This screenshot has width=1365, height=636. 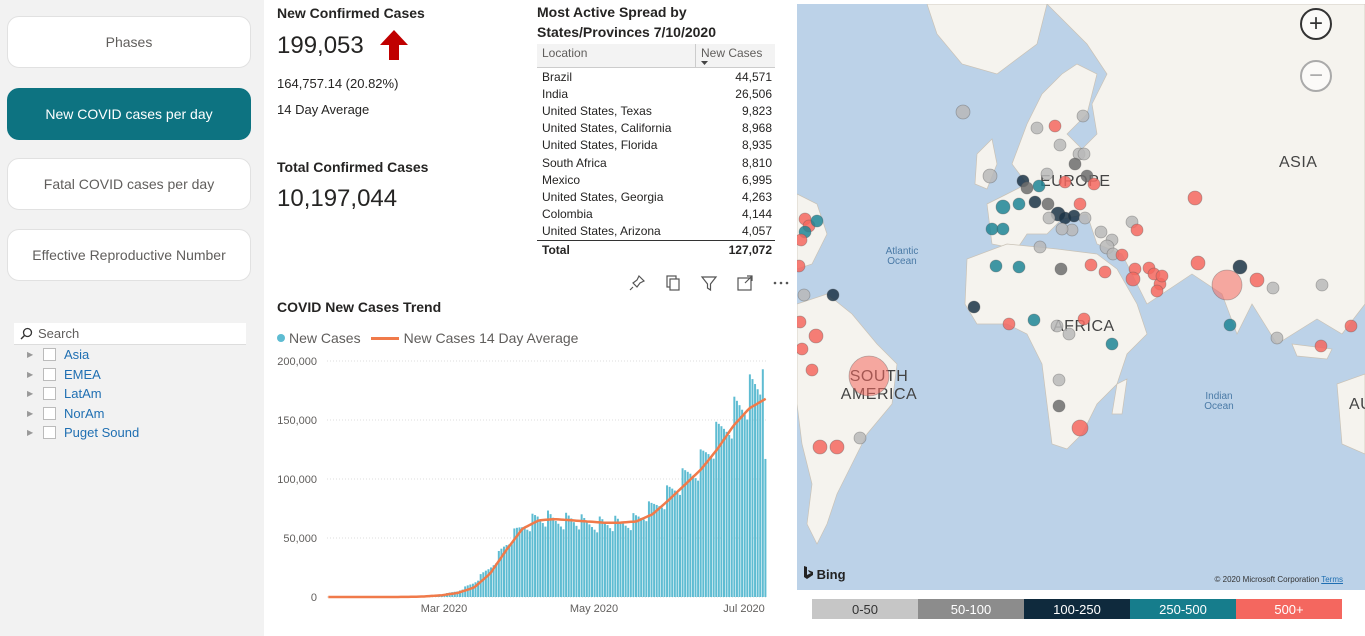 What do you see at coordinates (656, 145) in the screenshot?
I see `table-row: United States, Florida 8,935` at bounding box center [656, 145].